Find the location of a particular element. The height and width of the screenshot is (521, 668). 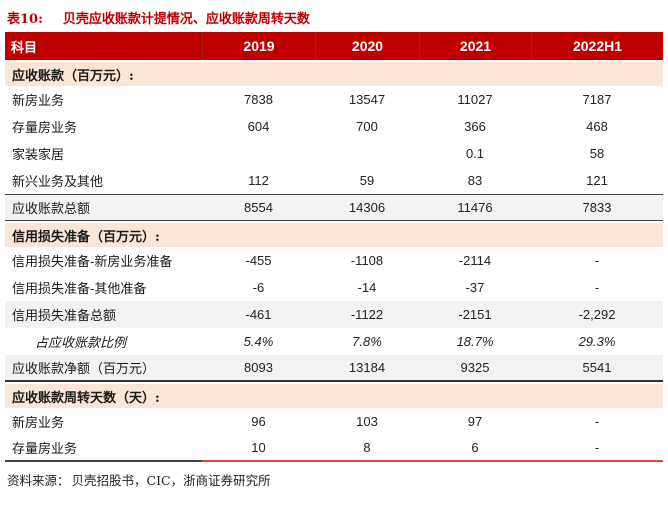

section-row-turnover-days: 应收账款周转天数（天）: is located at coordinates (334, 395).